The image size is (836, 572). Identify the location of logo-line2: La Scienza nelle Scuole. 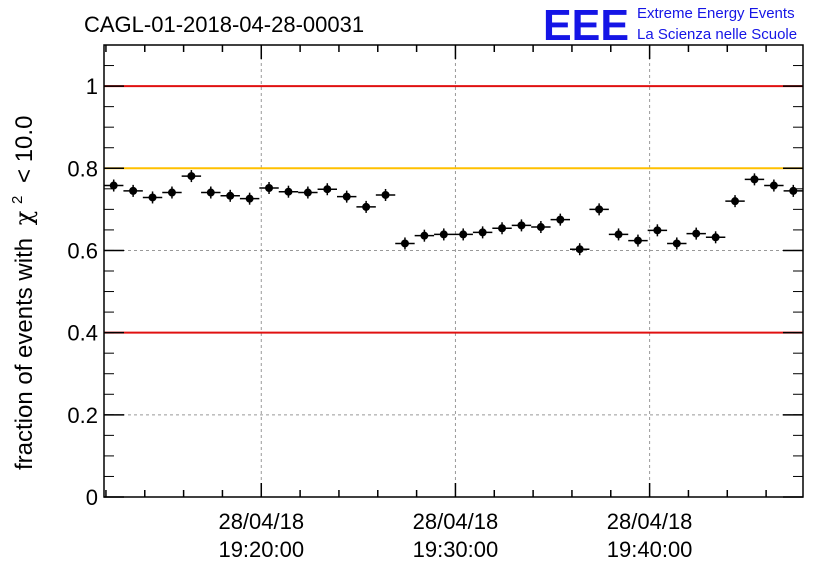
(717, 34).